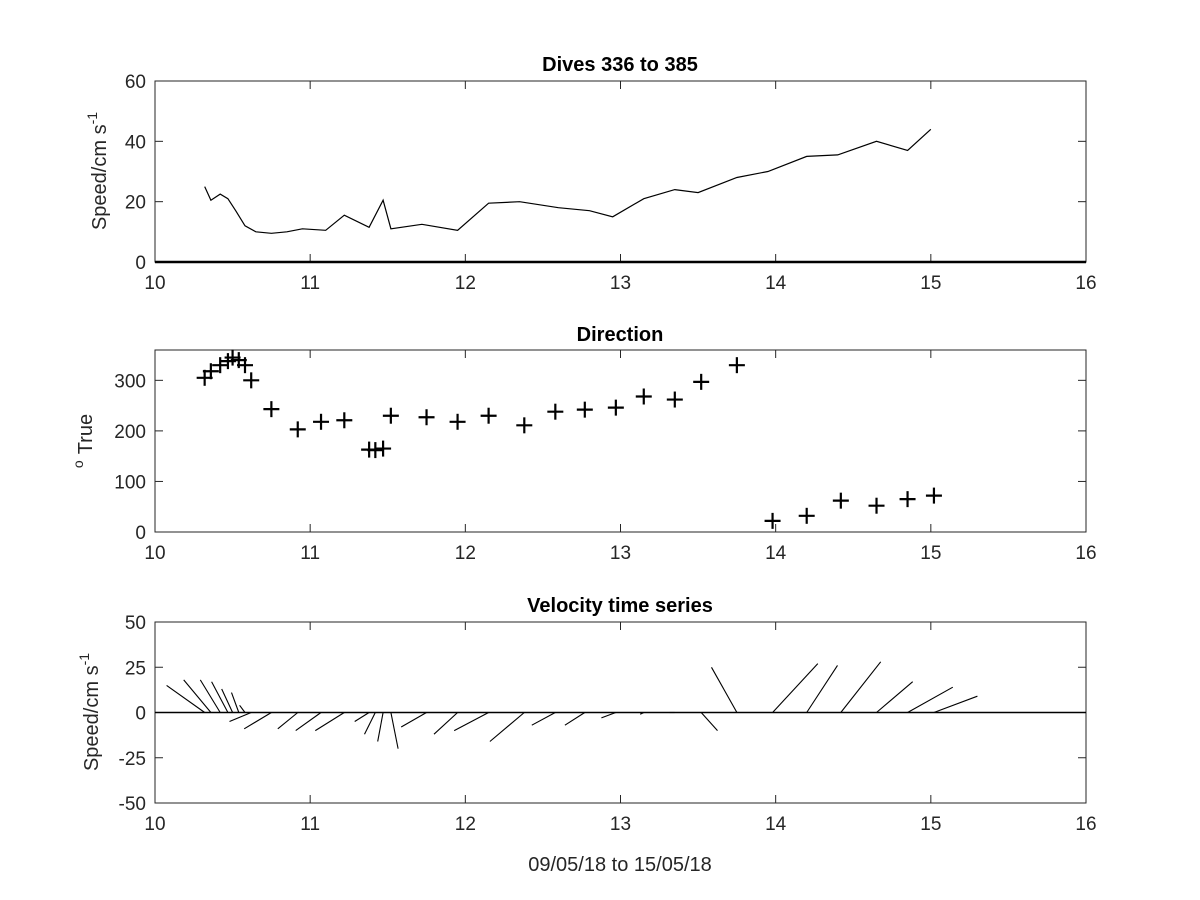 The height and width of the screenshot is (900, 1200). I want to click on direction-y-tick-label: 200, so click(130, 432).